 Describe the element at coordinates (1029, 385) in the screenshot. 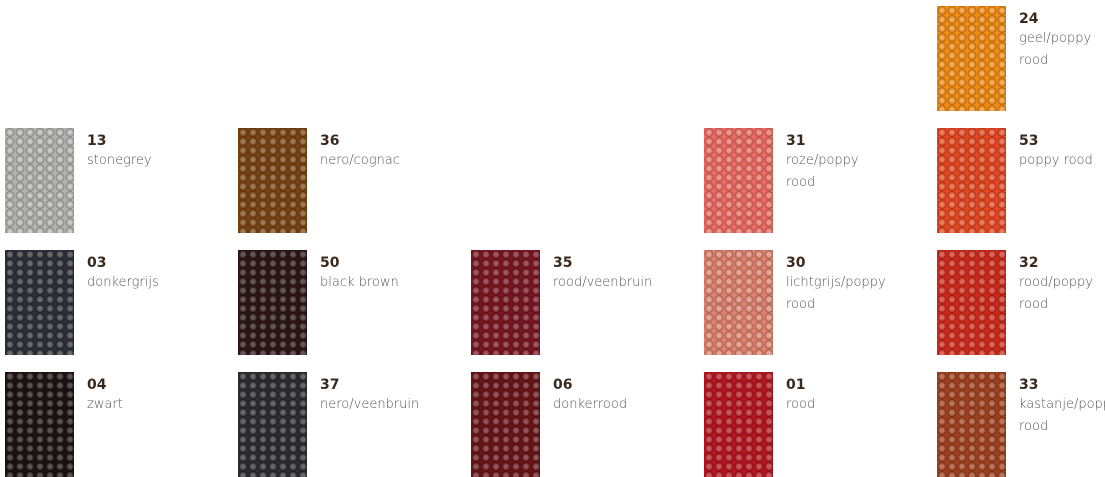

I see `swatch-code: 33` at that location.